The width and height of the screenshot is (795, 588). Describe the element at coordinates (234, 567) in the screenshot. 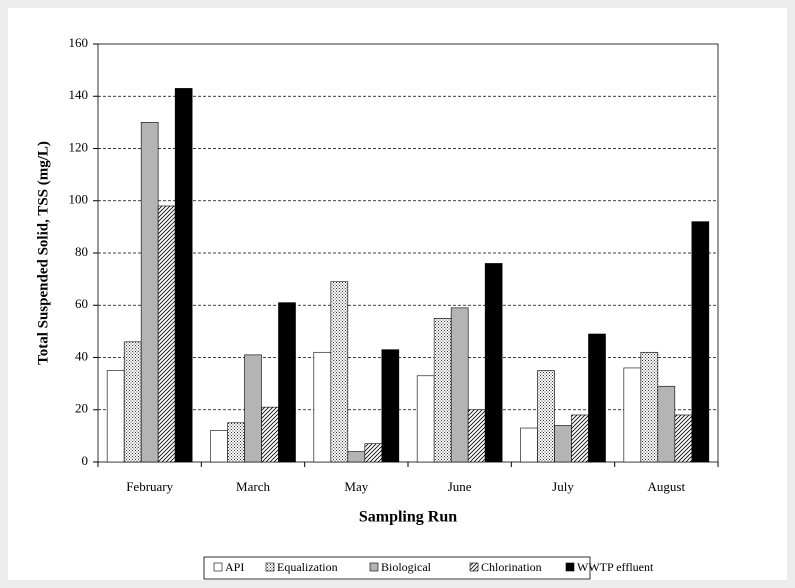

I see `legend-label: API` at that location.